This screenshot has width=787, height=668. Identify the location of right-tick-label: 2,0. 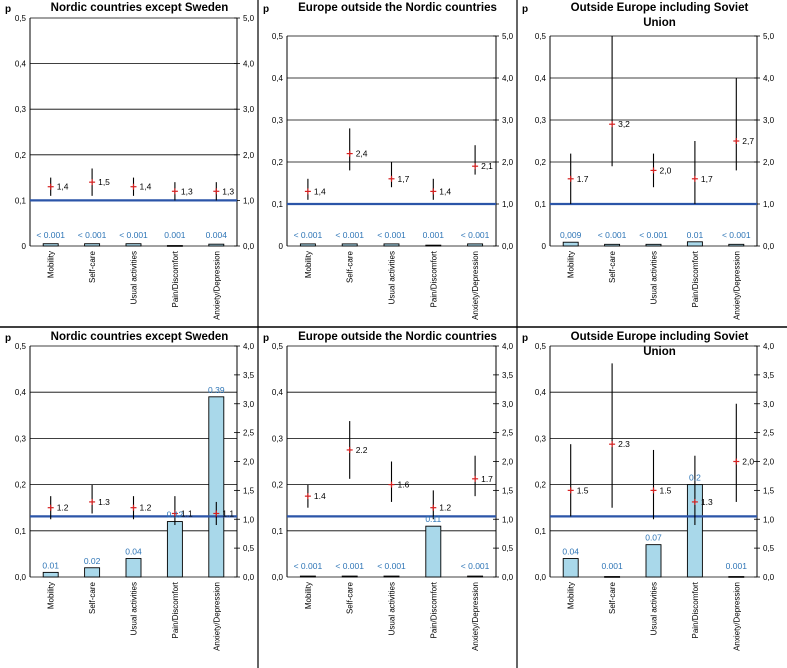
(769, 462).